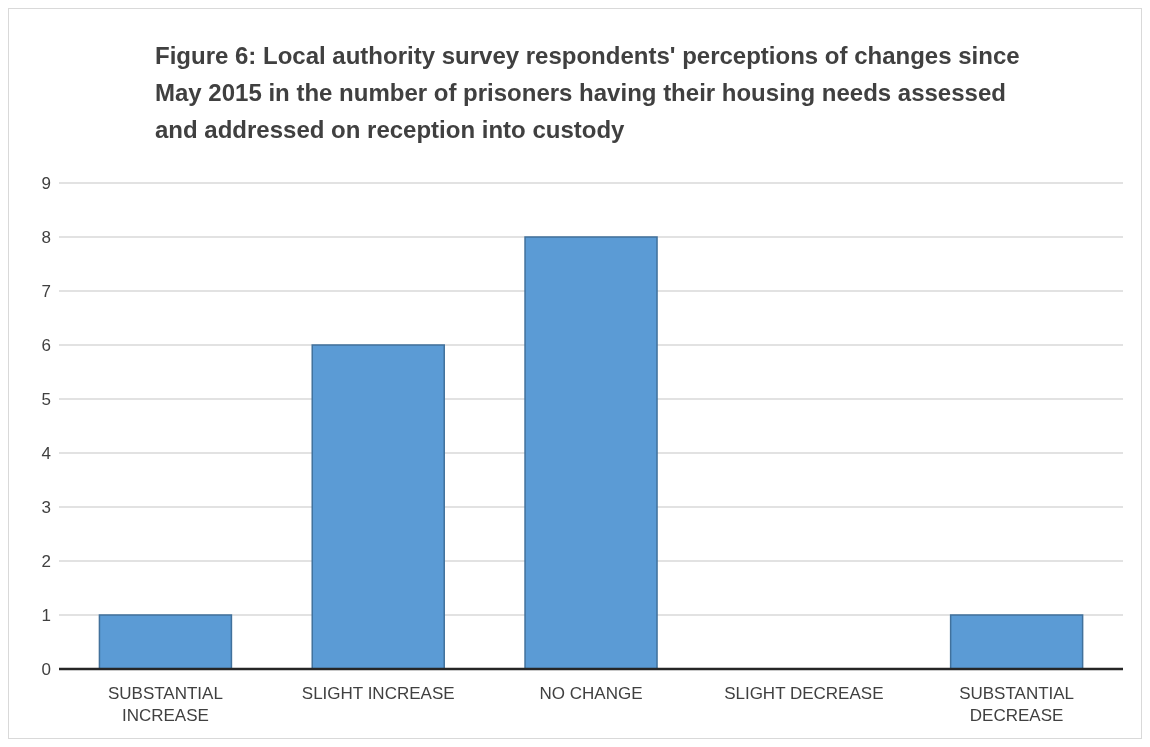 The height and width of the screenshot is (747, 1150). I want to click on y-tick-label: 4, so click(46, 454).